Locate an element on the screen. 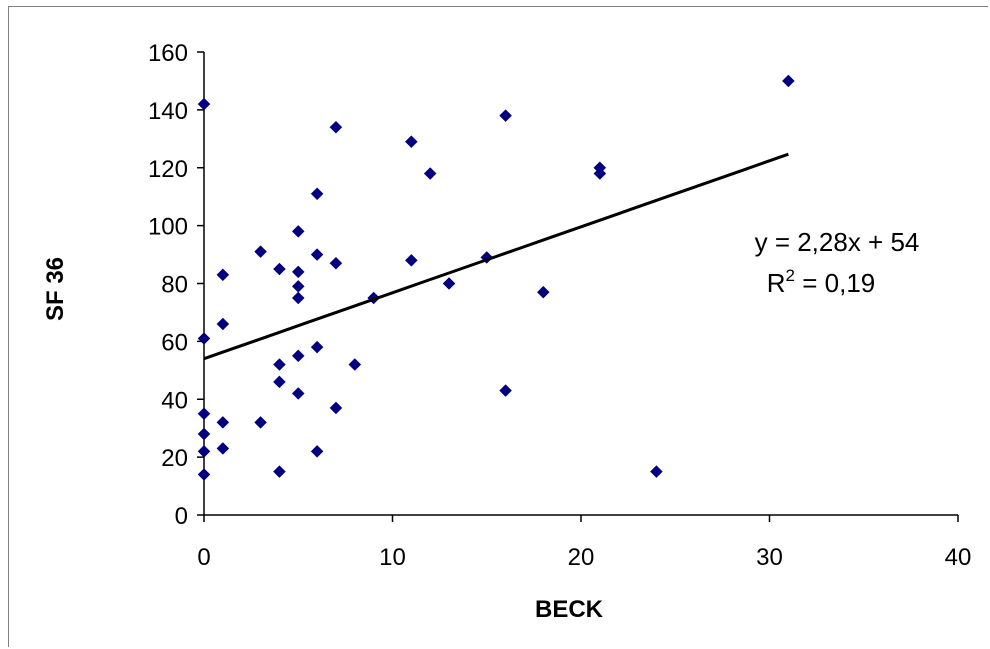 The image size is (990, 649). r-squared-label: R2 = 0,19 is located at coordinates (821, 282).